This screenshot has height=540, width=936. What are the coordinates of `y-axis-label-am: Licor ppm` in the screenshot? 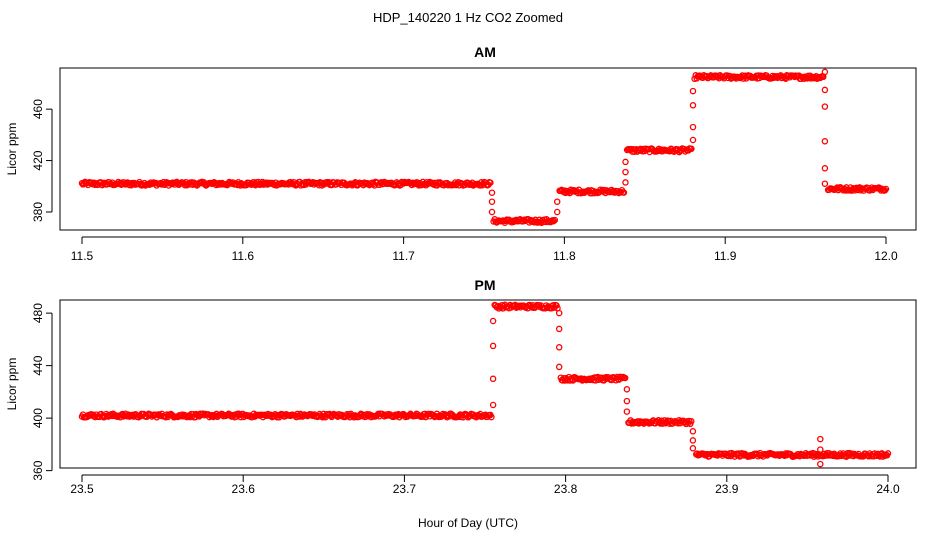 It's located at (12, 149).